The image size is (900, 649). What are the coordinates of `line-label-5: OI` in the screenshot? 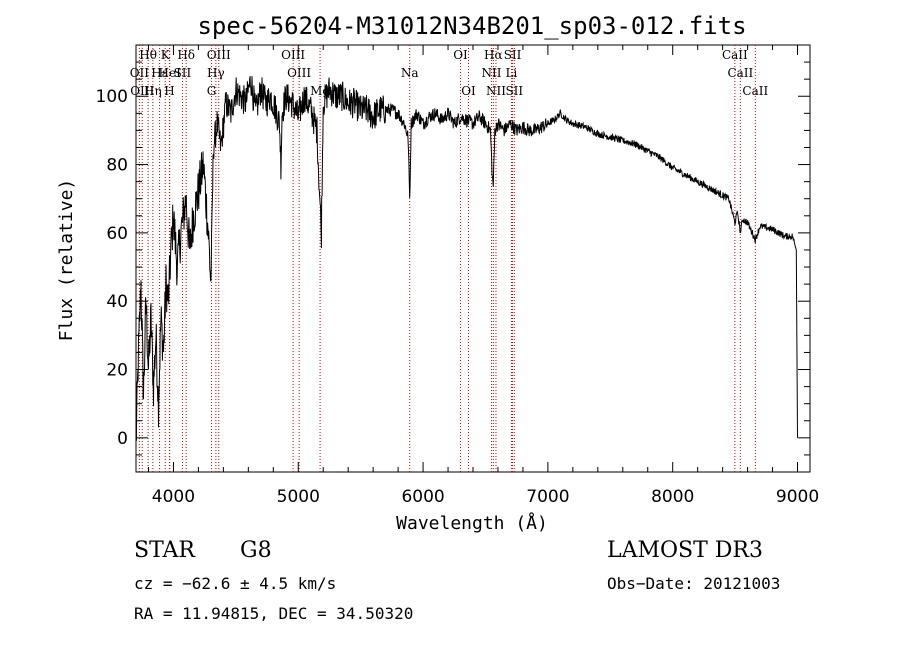 It's located at (460, 55).